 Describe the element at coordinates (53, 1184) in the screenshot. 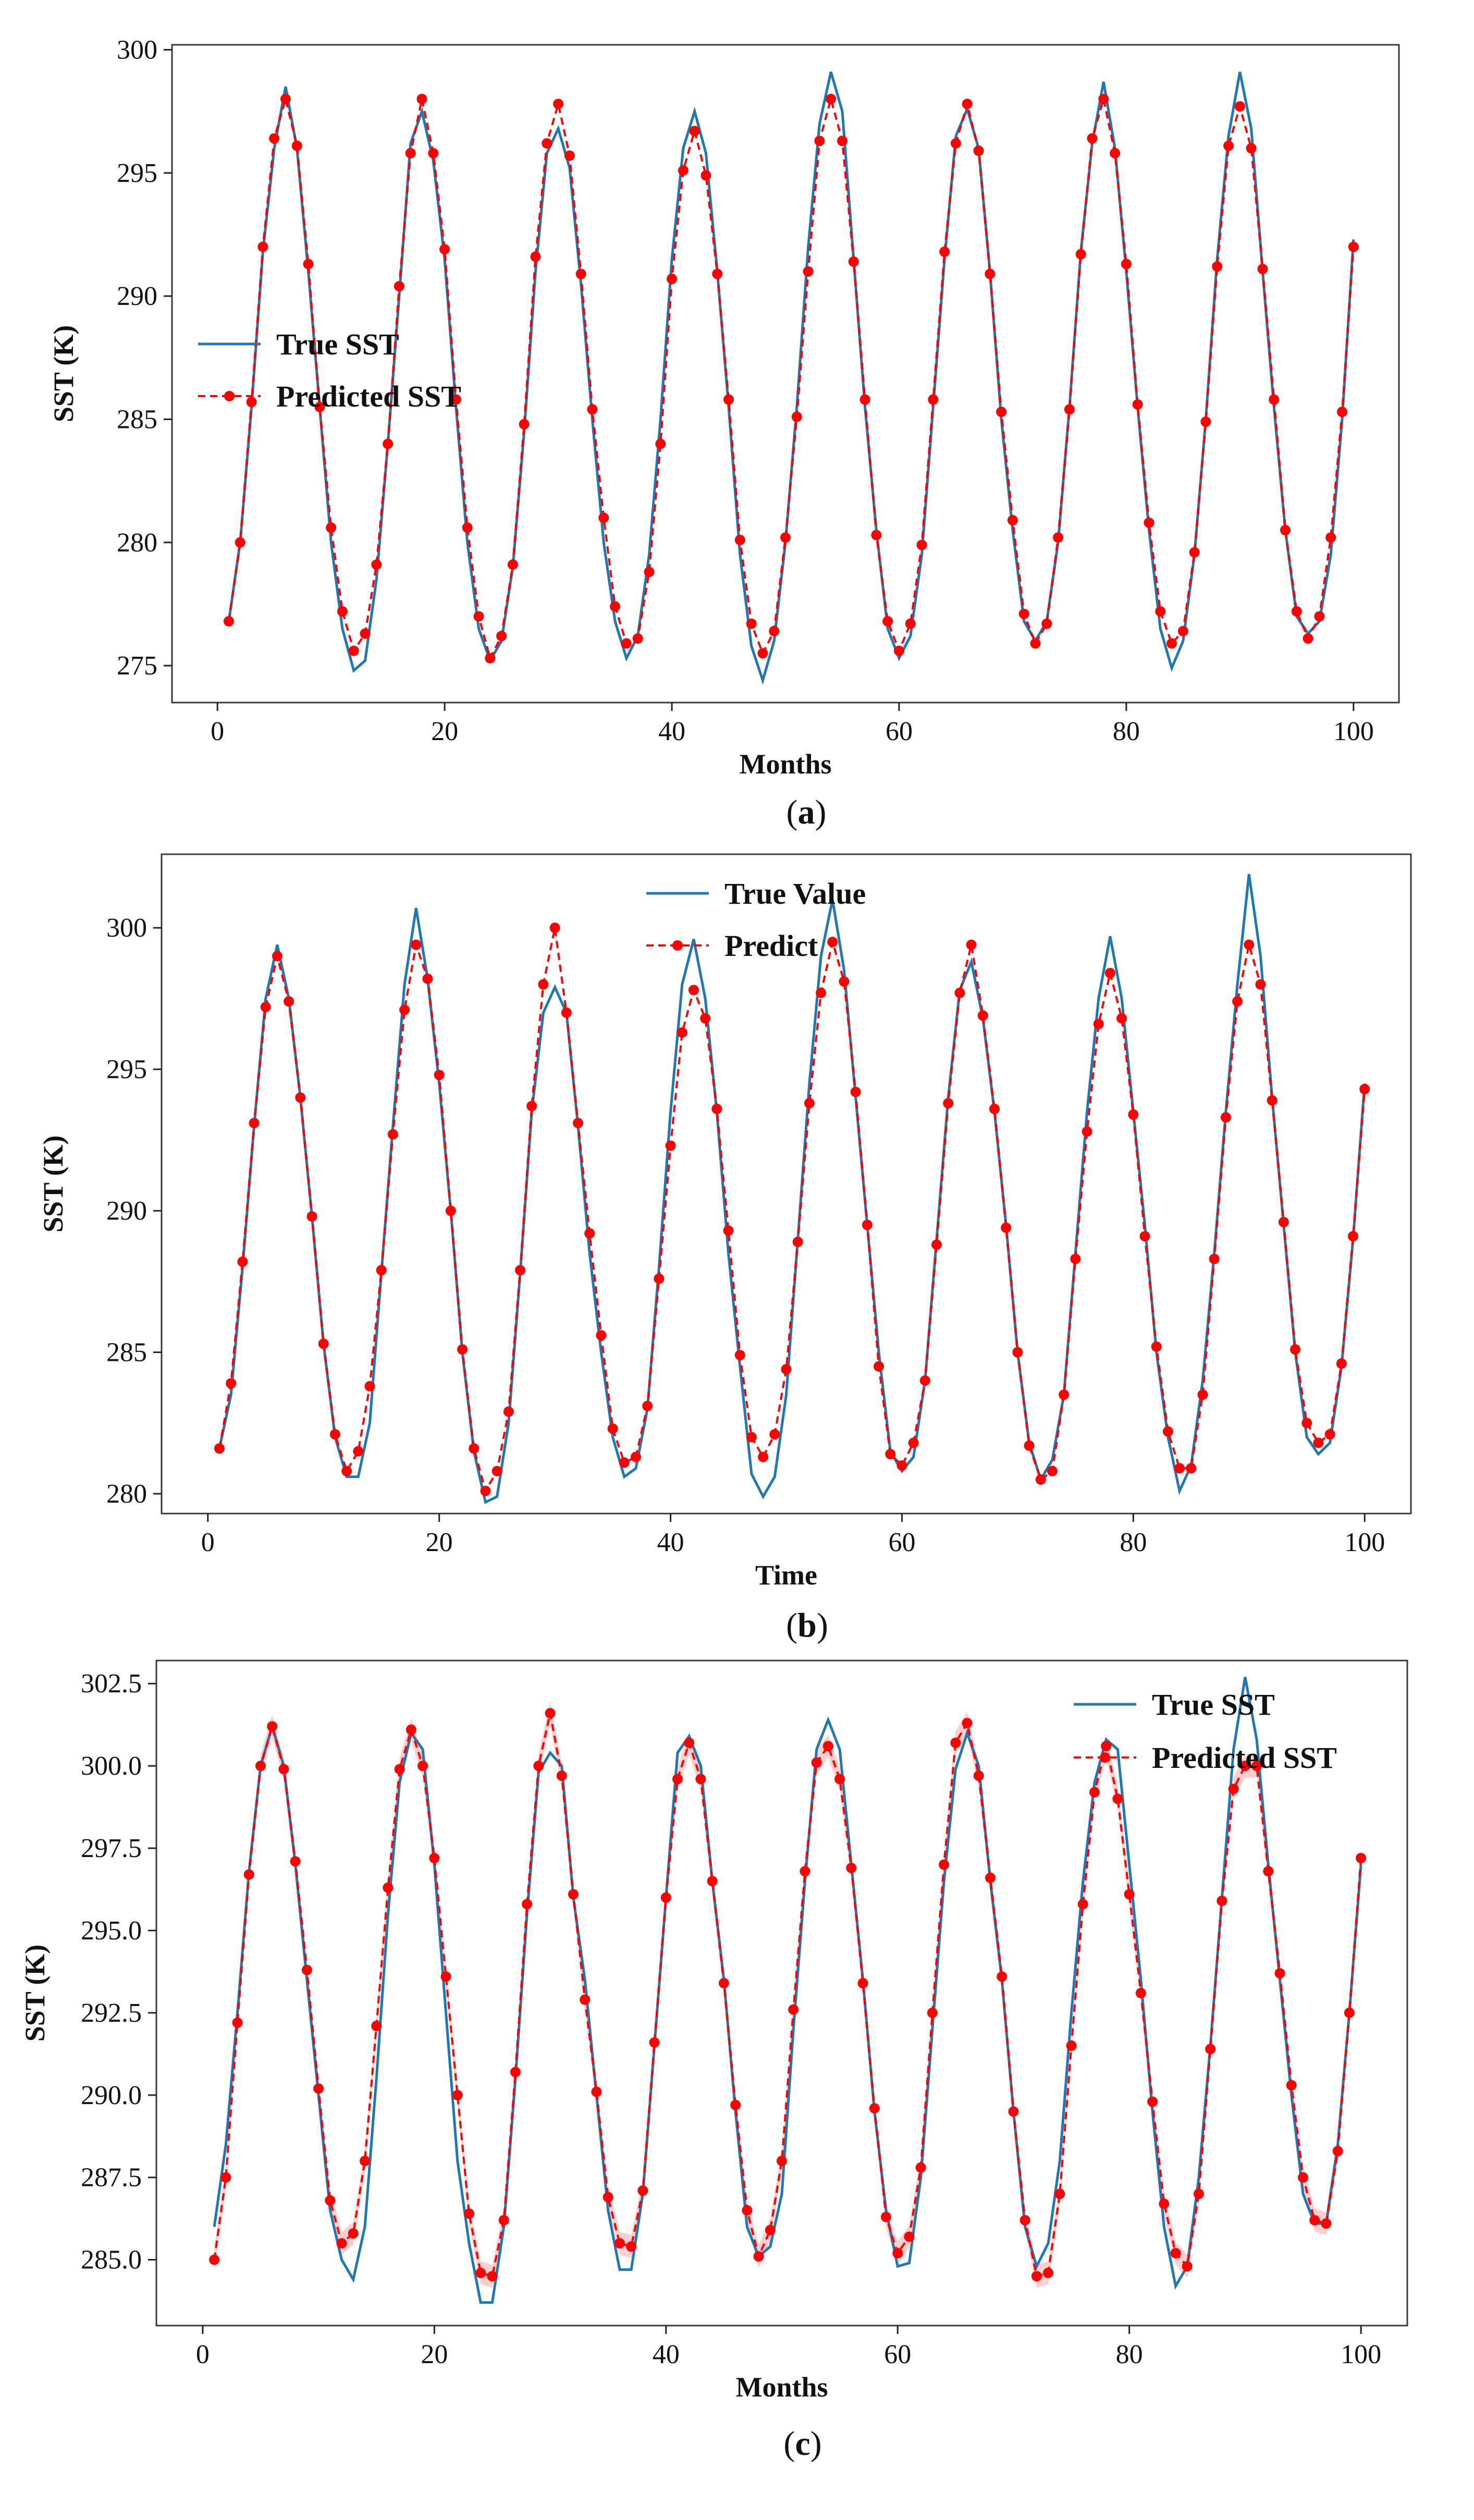

I see `y-axis-label: SST (K)` at that location.